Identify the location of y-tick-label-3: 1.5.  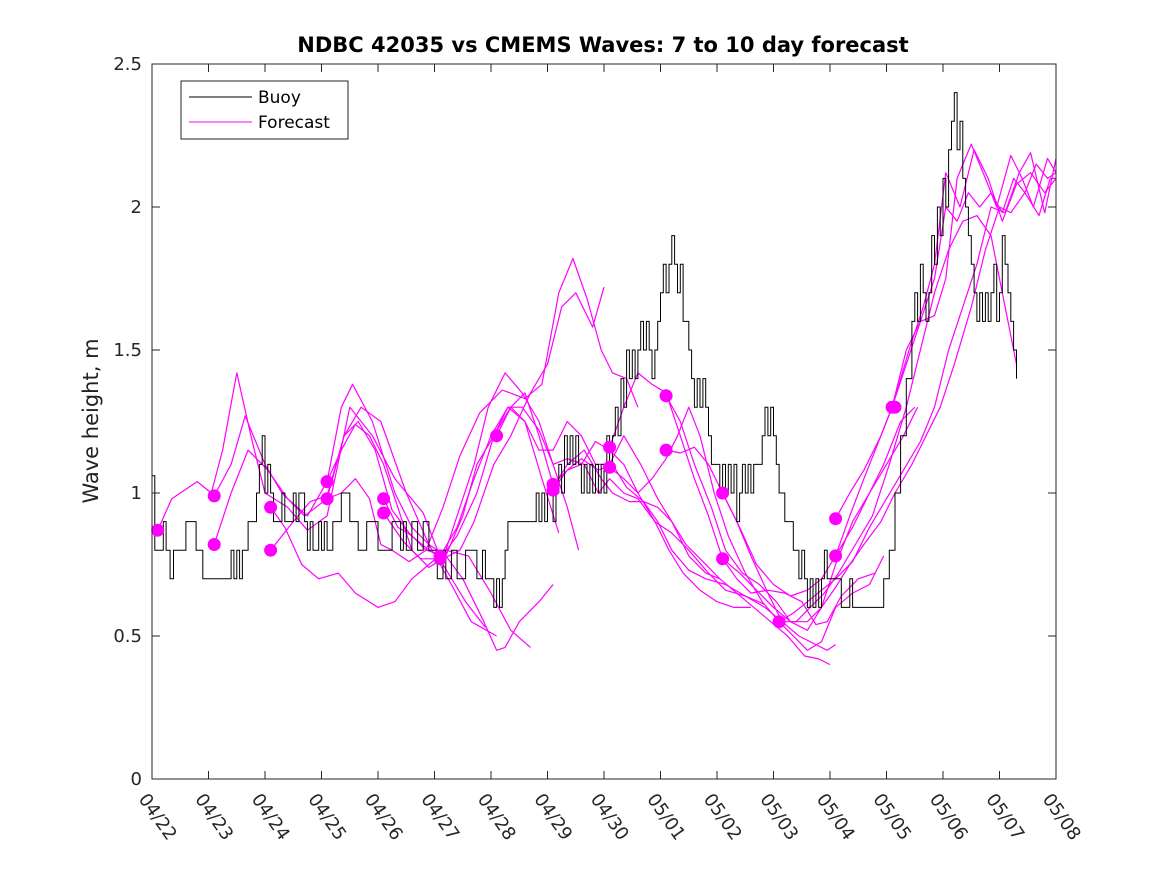
(127, 350).